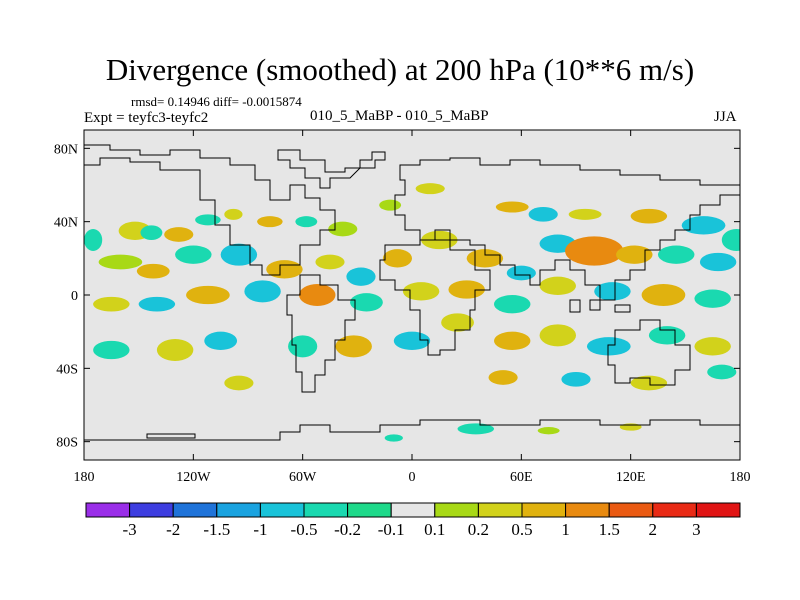 The image size is (800, 600). What do you see at coordinates (74, 296) in the screenshot?
I see `y-tick-label: 0` at bounding box center [74, 296].